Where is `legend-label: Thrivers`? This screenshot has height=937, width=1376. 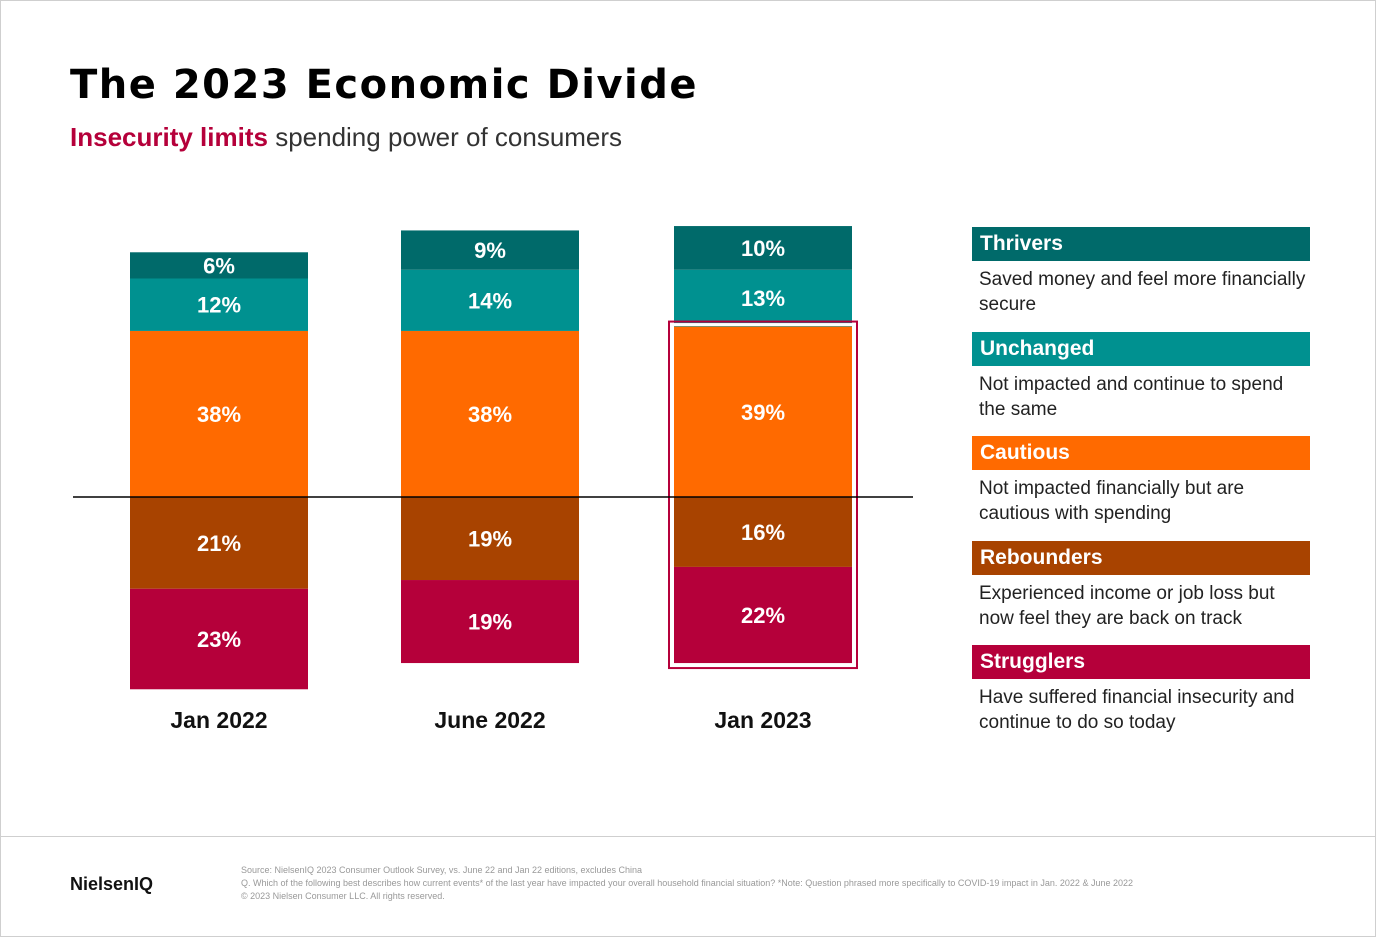 legend-label: Thrivers is located at coordinates (1141, 244).